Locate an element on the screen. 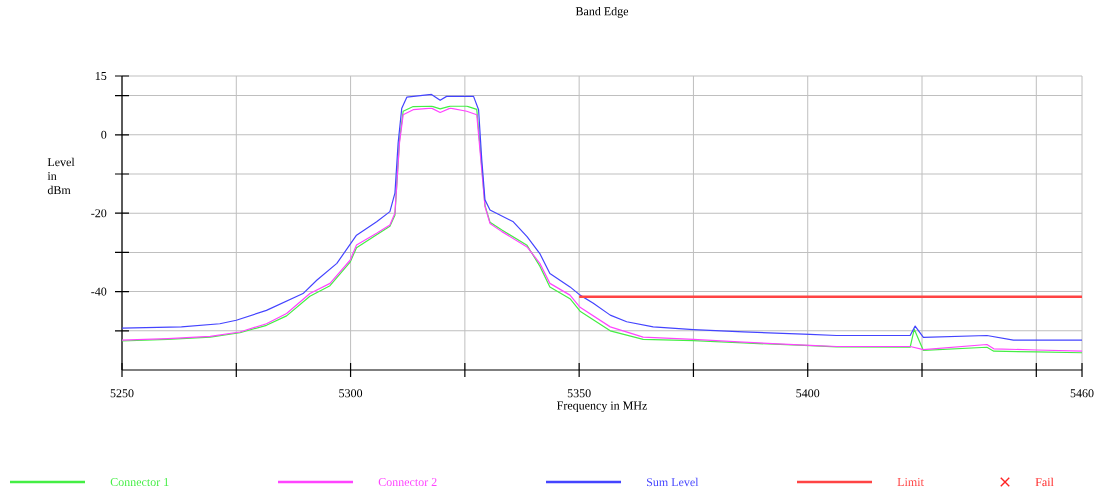 This screenshot has height=490, width=1116. text: Limit is located at coordinates (910, 482).